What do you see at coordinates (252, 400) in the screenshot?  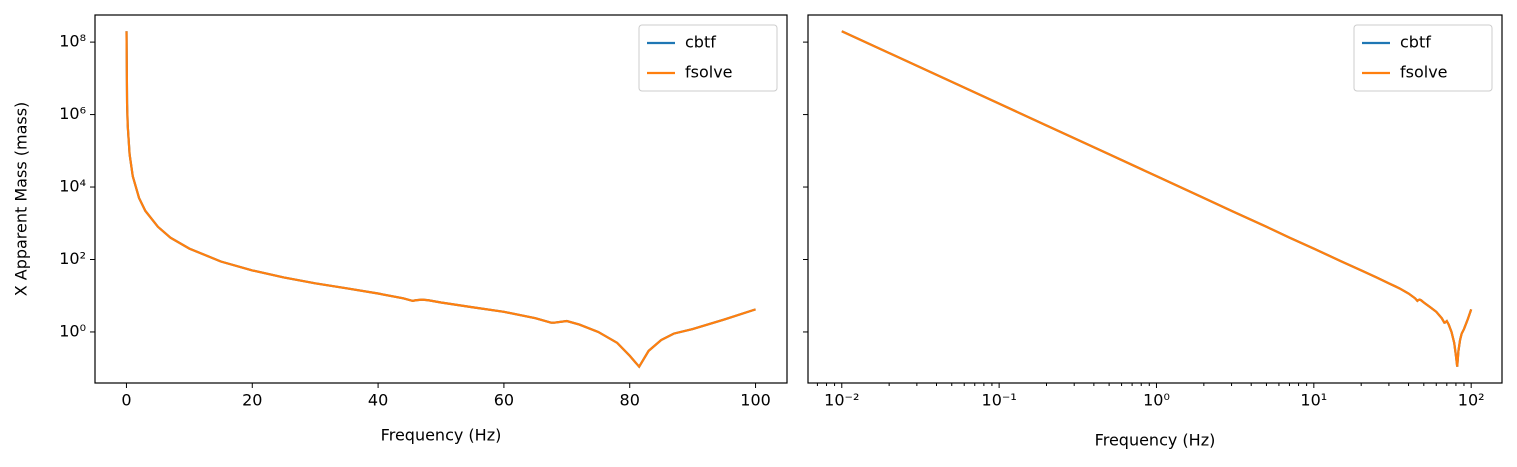 I see `x-tick-label: 20` at bounding box center [252, 400].